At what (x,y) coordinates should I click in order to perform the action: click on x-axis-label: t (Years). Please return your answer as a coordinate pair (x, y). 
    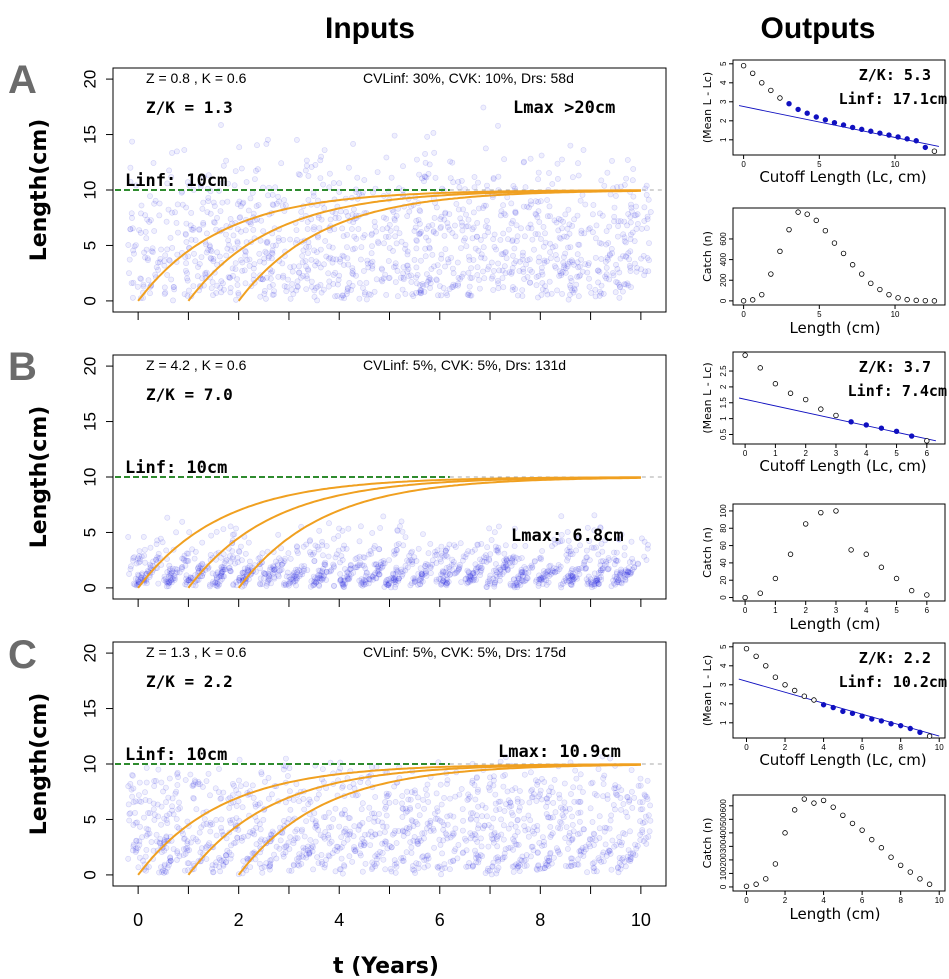
    Looking at the image, I should click on (386, 966).